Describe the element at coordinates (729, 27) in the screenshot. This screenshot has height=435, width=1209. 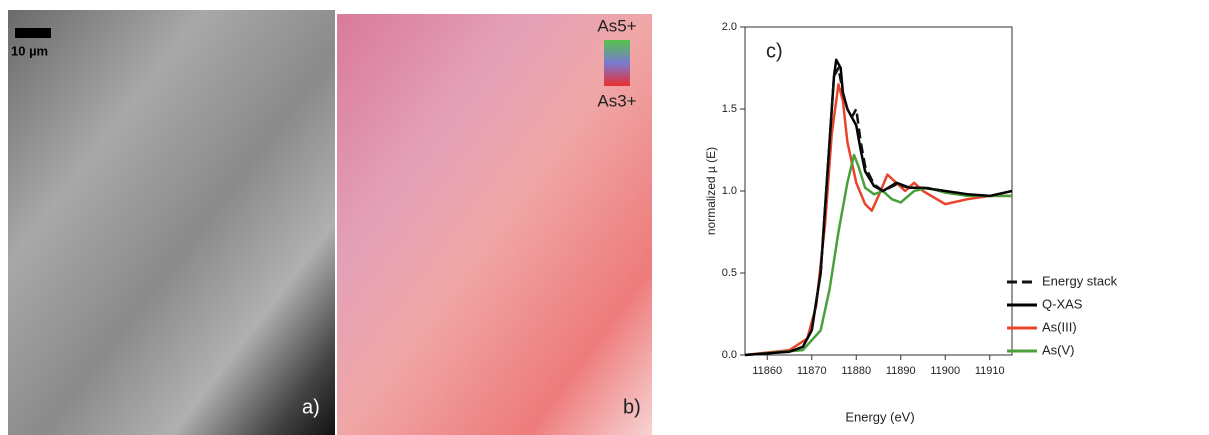
I see `y-tick-label: 2.0` at that location.